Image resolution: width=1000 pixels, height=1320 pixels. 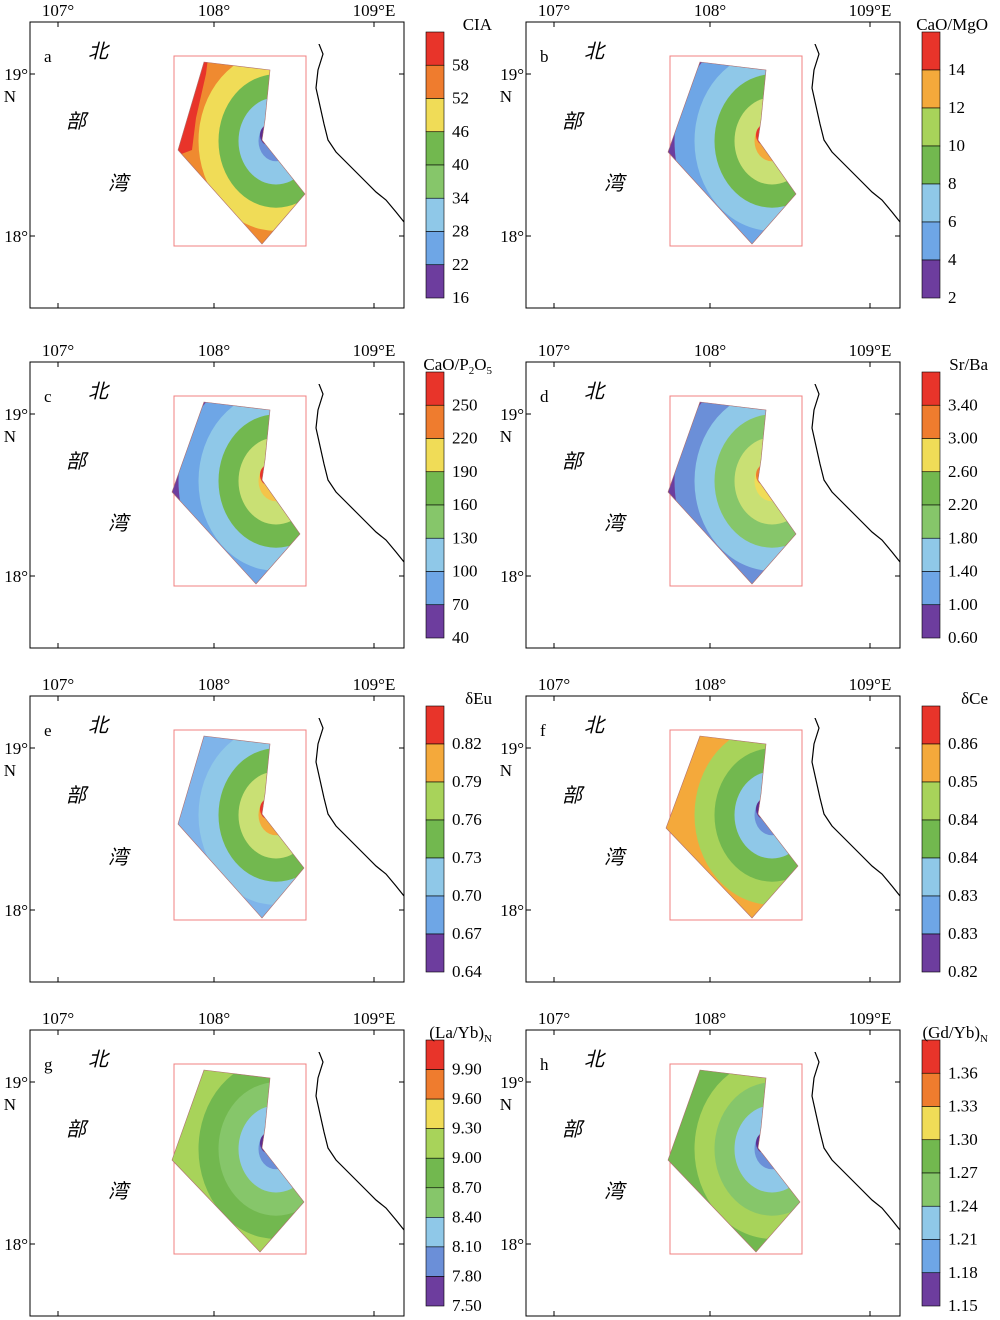 What do you see at coordinates (963, 1239) in the screenshot?
I see `legend-value: 1.21` at bounding box center [963, 1239].